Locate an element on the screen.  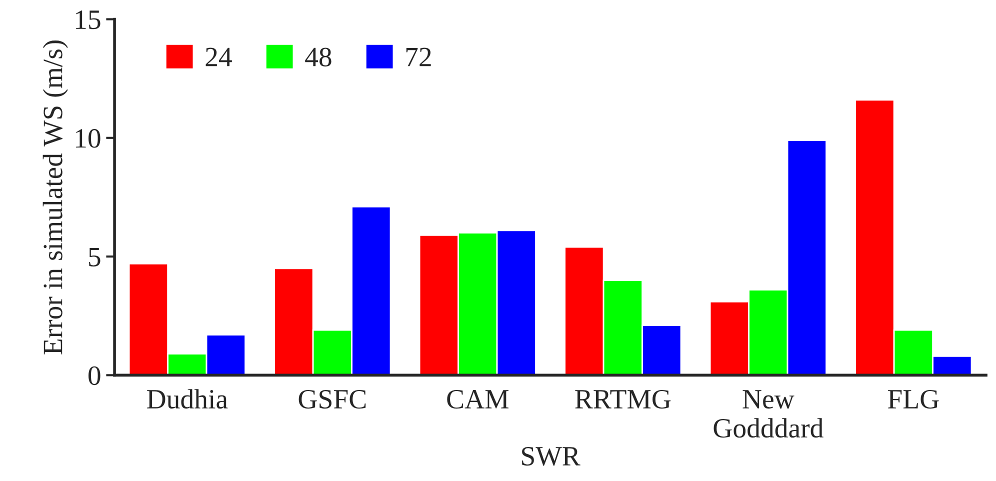
legend-label: 48 is located at coordinates (318, 57).